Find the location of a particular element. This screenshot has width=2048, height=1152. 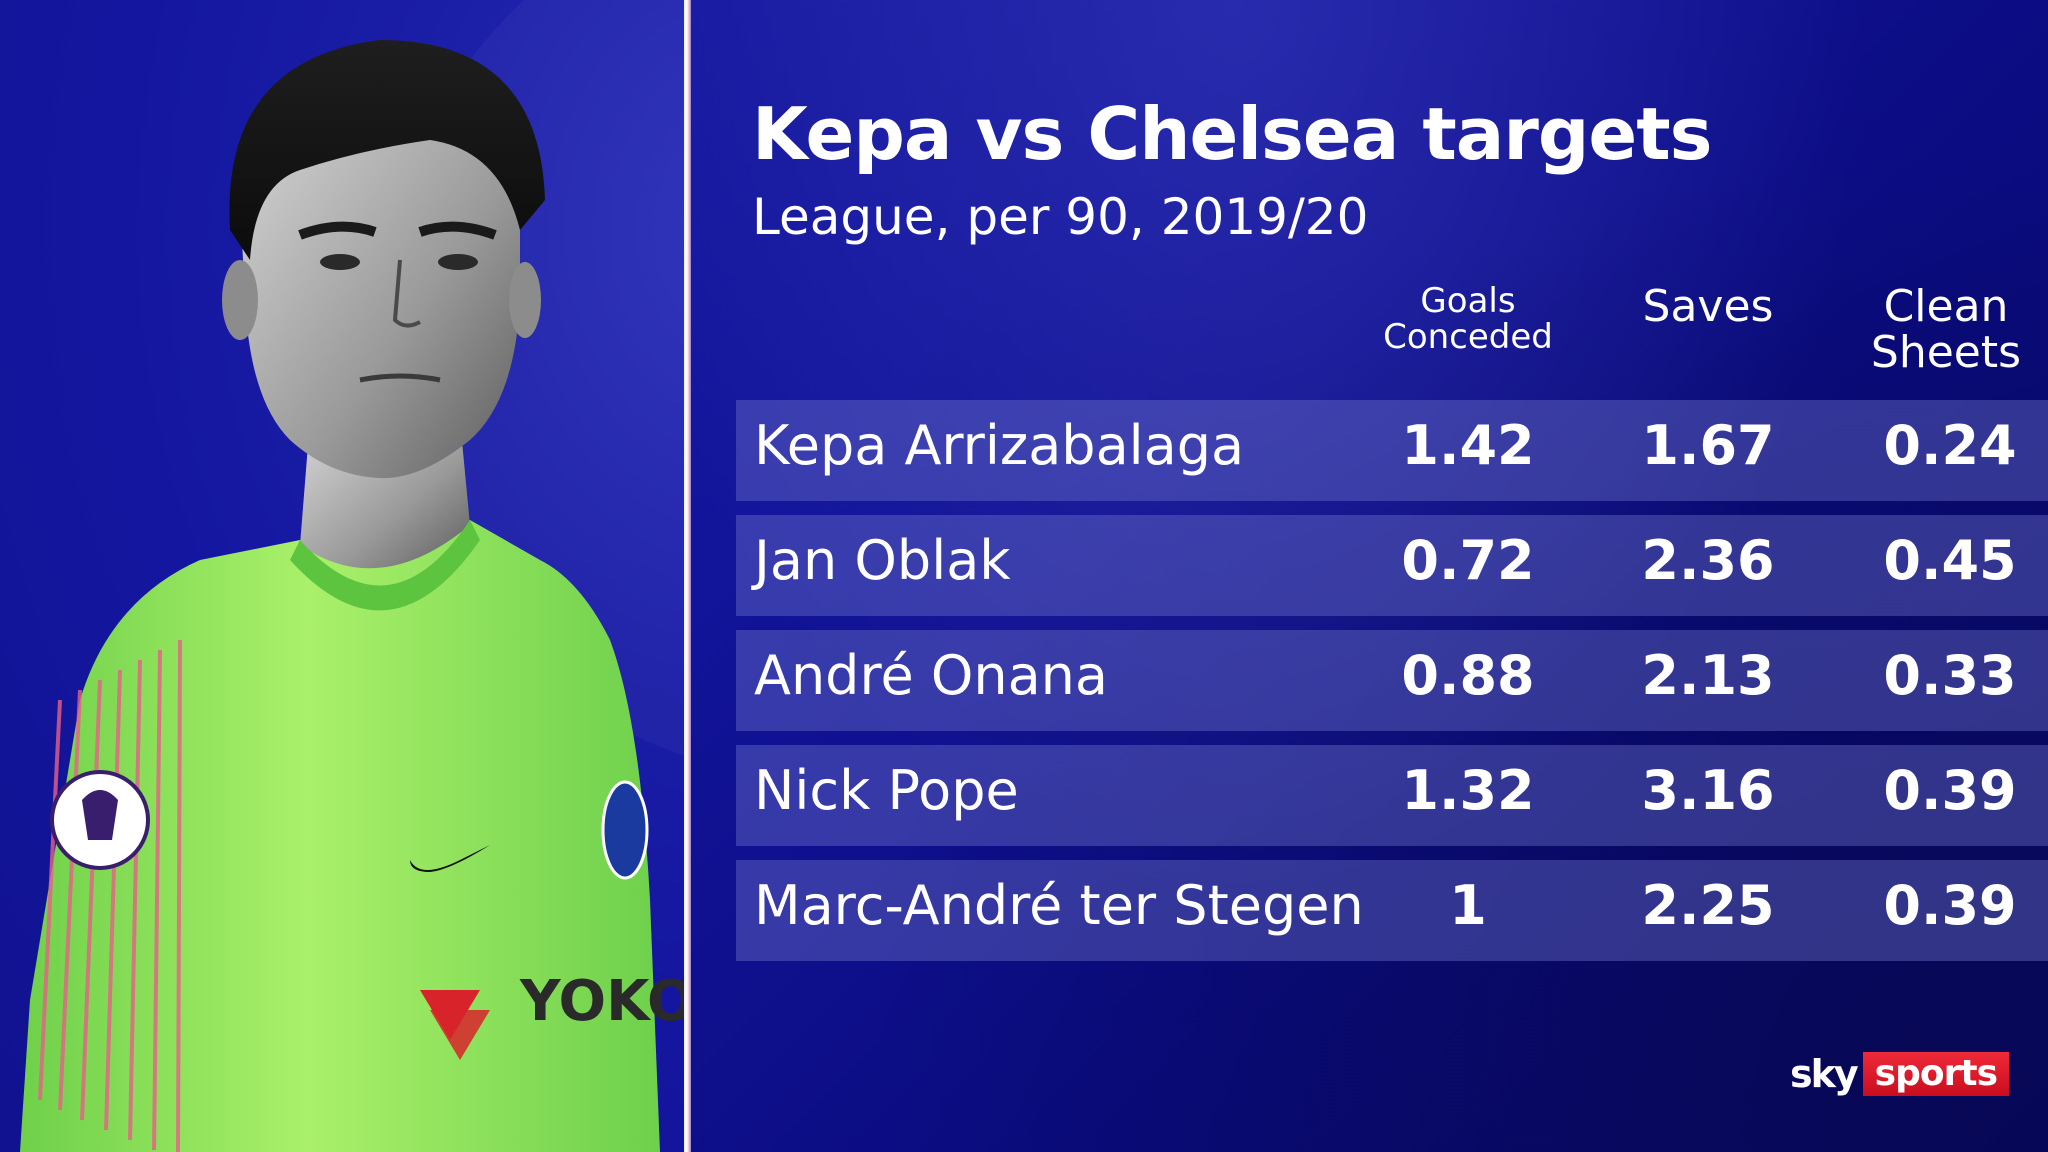

goals-conceded-value: 1.42 is located at coordinates (1468, 445).